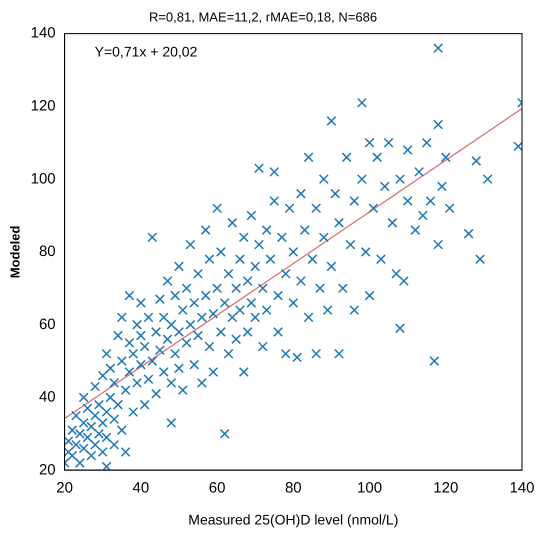  What do you see at coordinates (293, 519) in the screenshot?
I see `x-axis-title: Measured 25(OH)D level (nmol/L)` at bounding box center [293, 519].